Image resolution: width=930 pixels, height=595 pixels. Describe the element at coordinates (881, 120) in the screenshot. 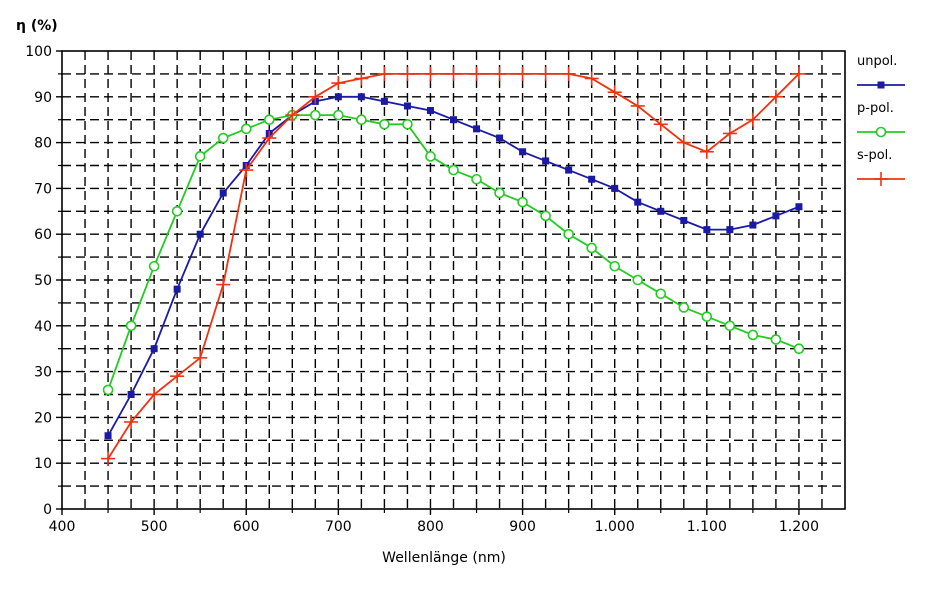

I see `legend: unpol. p-pol. s-pol.` at that location.